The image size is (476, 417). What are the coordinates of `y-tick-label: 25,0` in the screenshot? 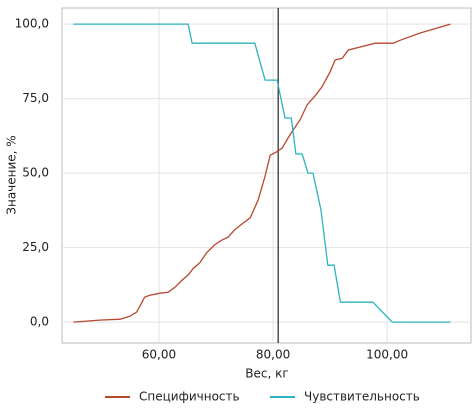 It's located at (35, 247).